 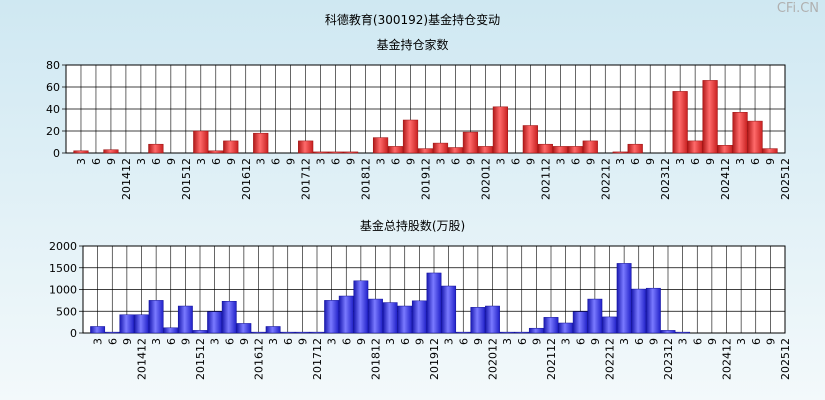 I want to click on c1-xtick-label: 201612, so click(x=246, y=179).